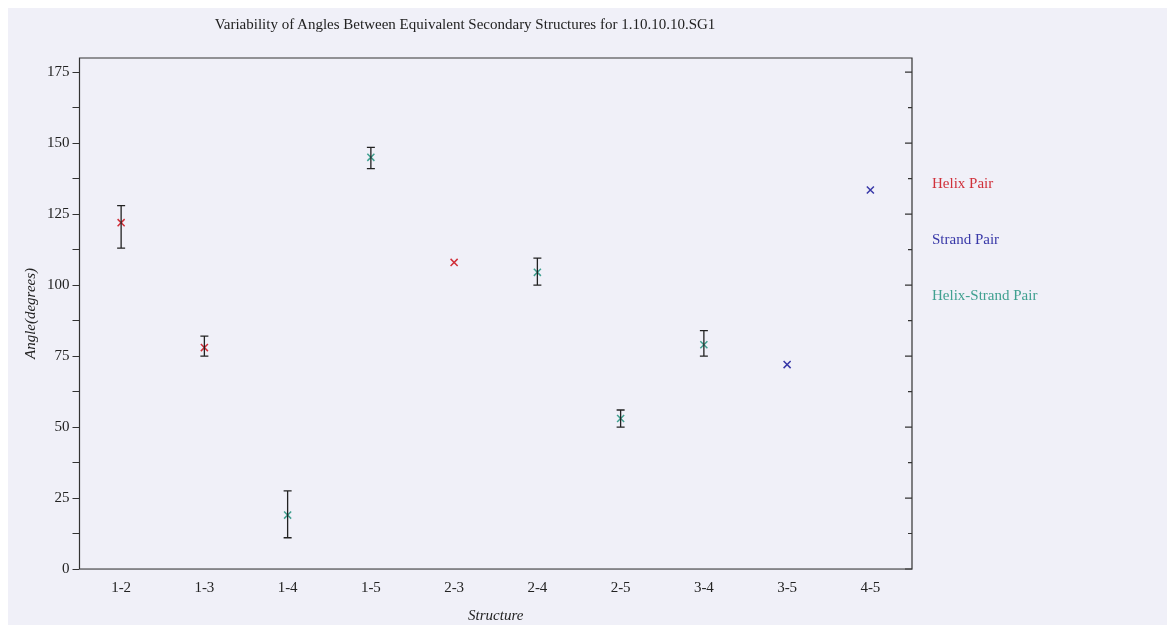 This screenshot has height=633, width=1175. I want to click on y-tick-label: 50, so click(62, 425).